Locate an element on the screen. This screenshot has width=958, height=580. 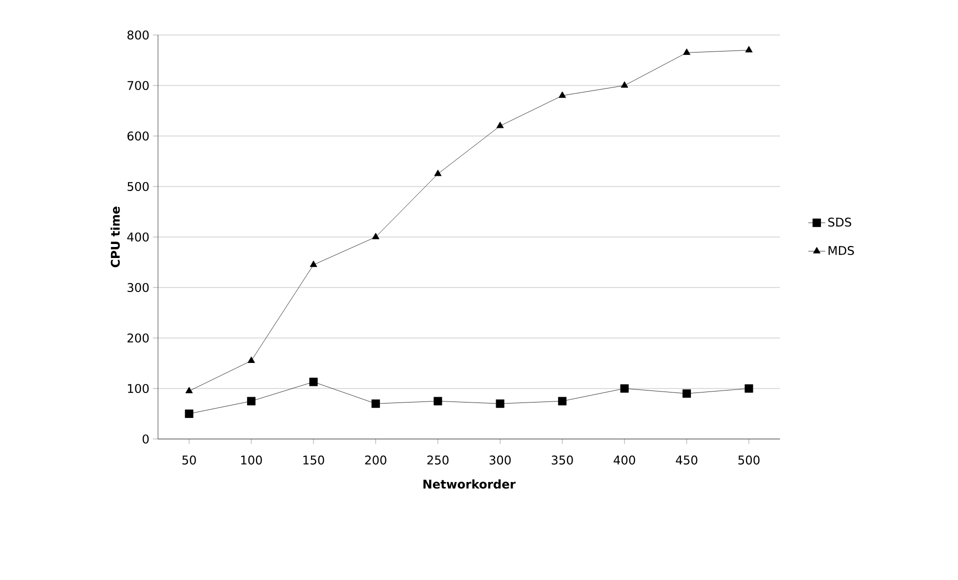
y-tick-label: 500 is located at coordinates (138, 187).